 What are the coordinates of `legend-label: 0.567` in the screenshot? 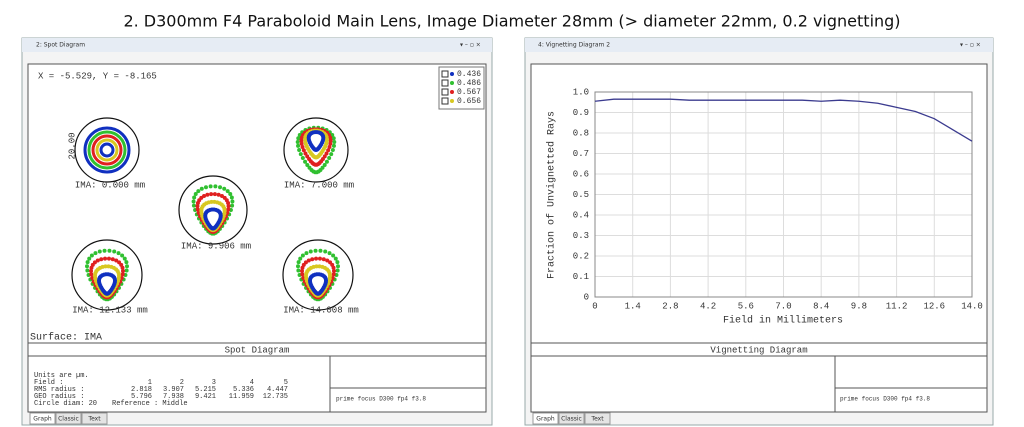 It's located at (469, 92).